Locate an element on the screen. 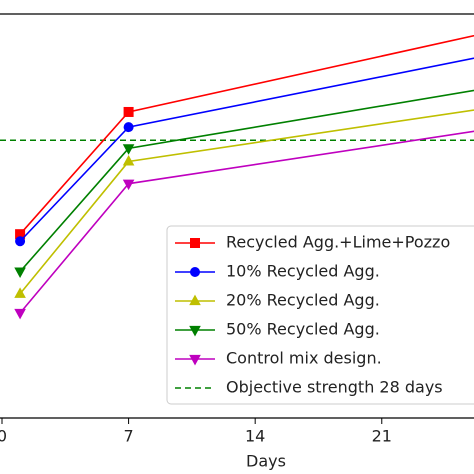 This screenshot has height=474, width=474. x-tick-label: 7 is located at coordinates (128, 436).